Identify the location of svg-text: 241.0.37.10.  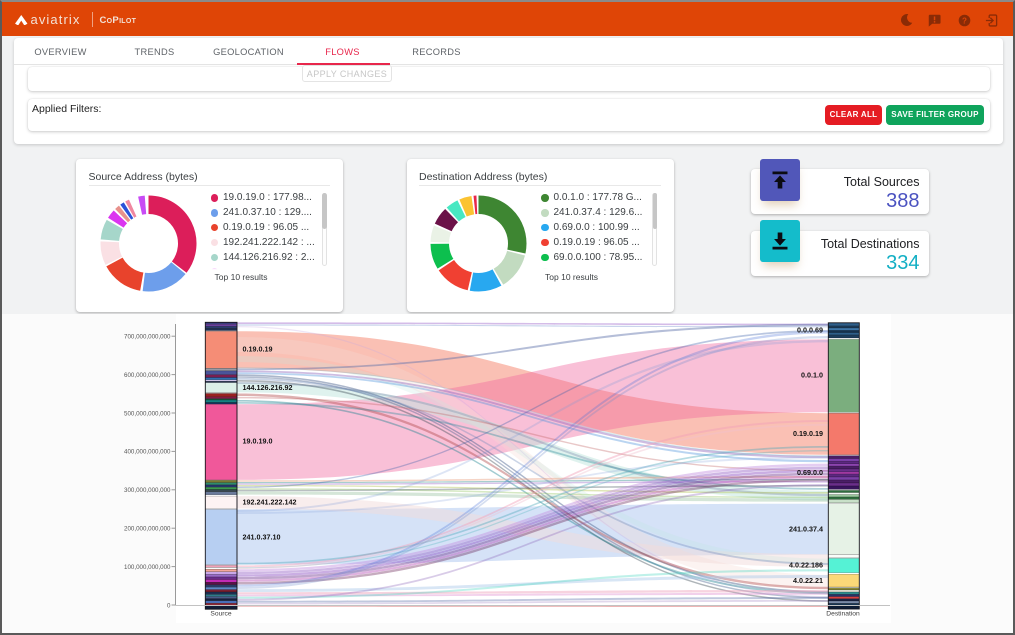
(262, 537).